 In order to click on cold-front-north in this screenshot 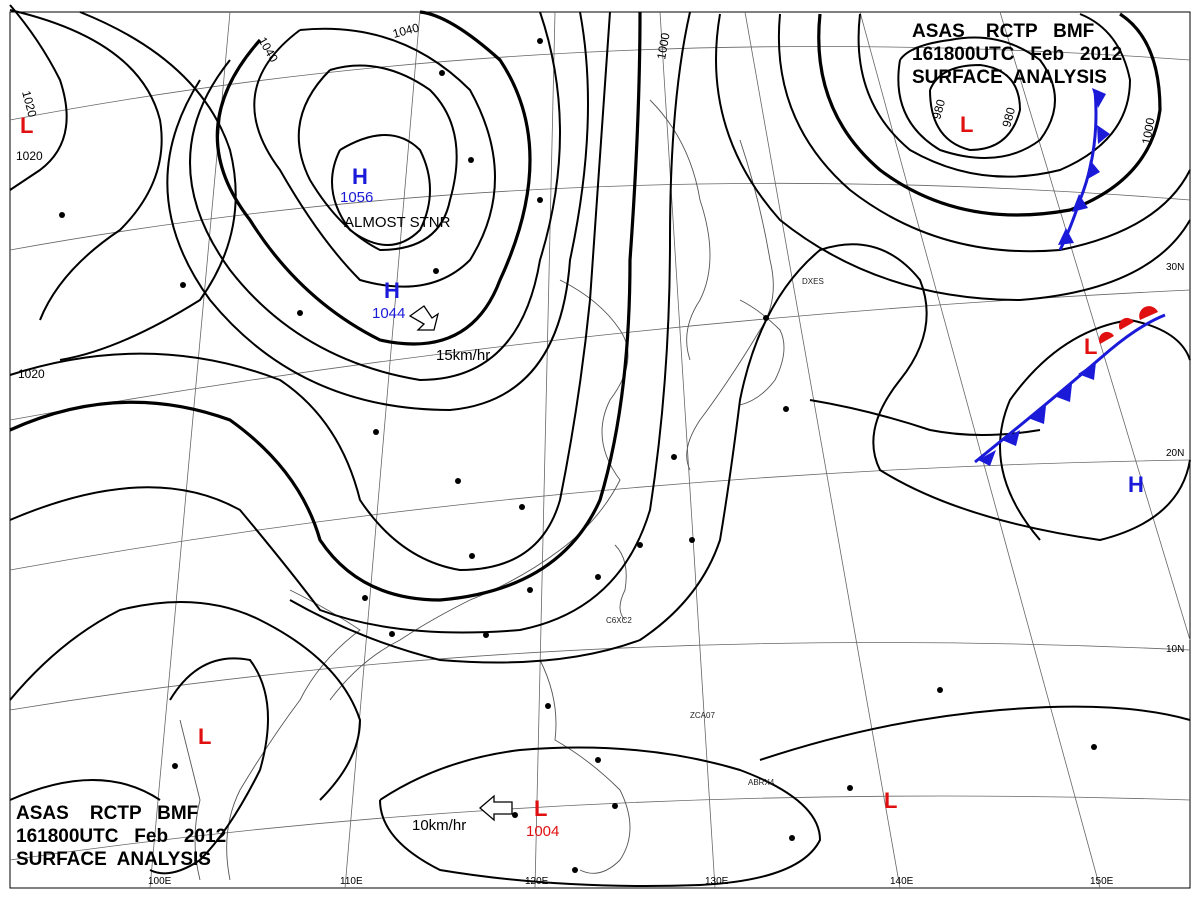, I will do `click(1084, 169)`.